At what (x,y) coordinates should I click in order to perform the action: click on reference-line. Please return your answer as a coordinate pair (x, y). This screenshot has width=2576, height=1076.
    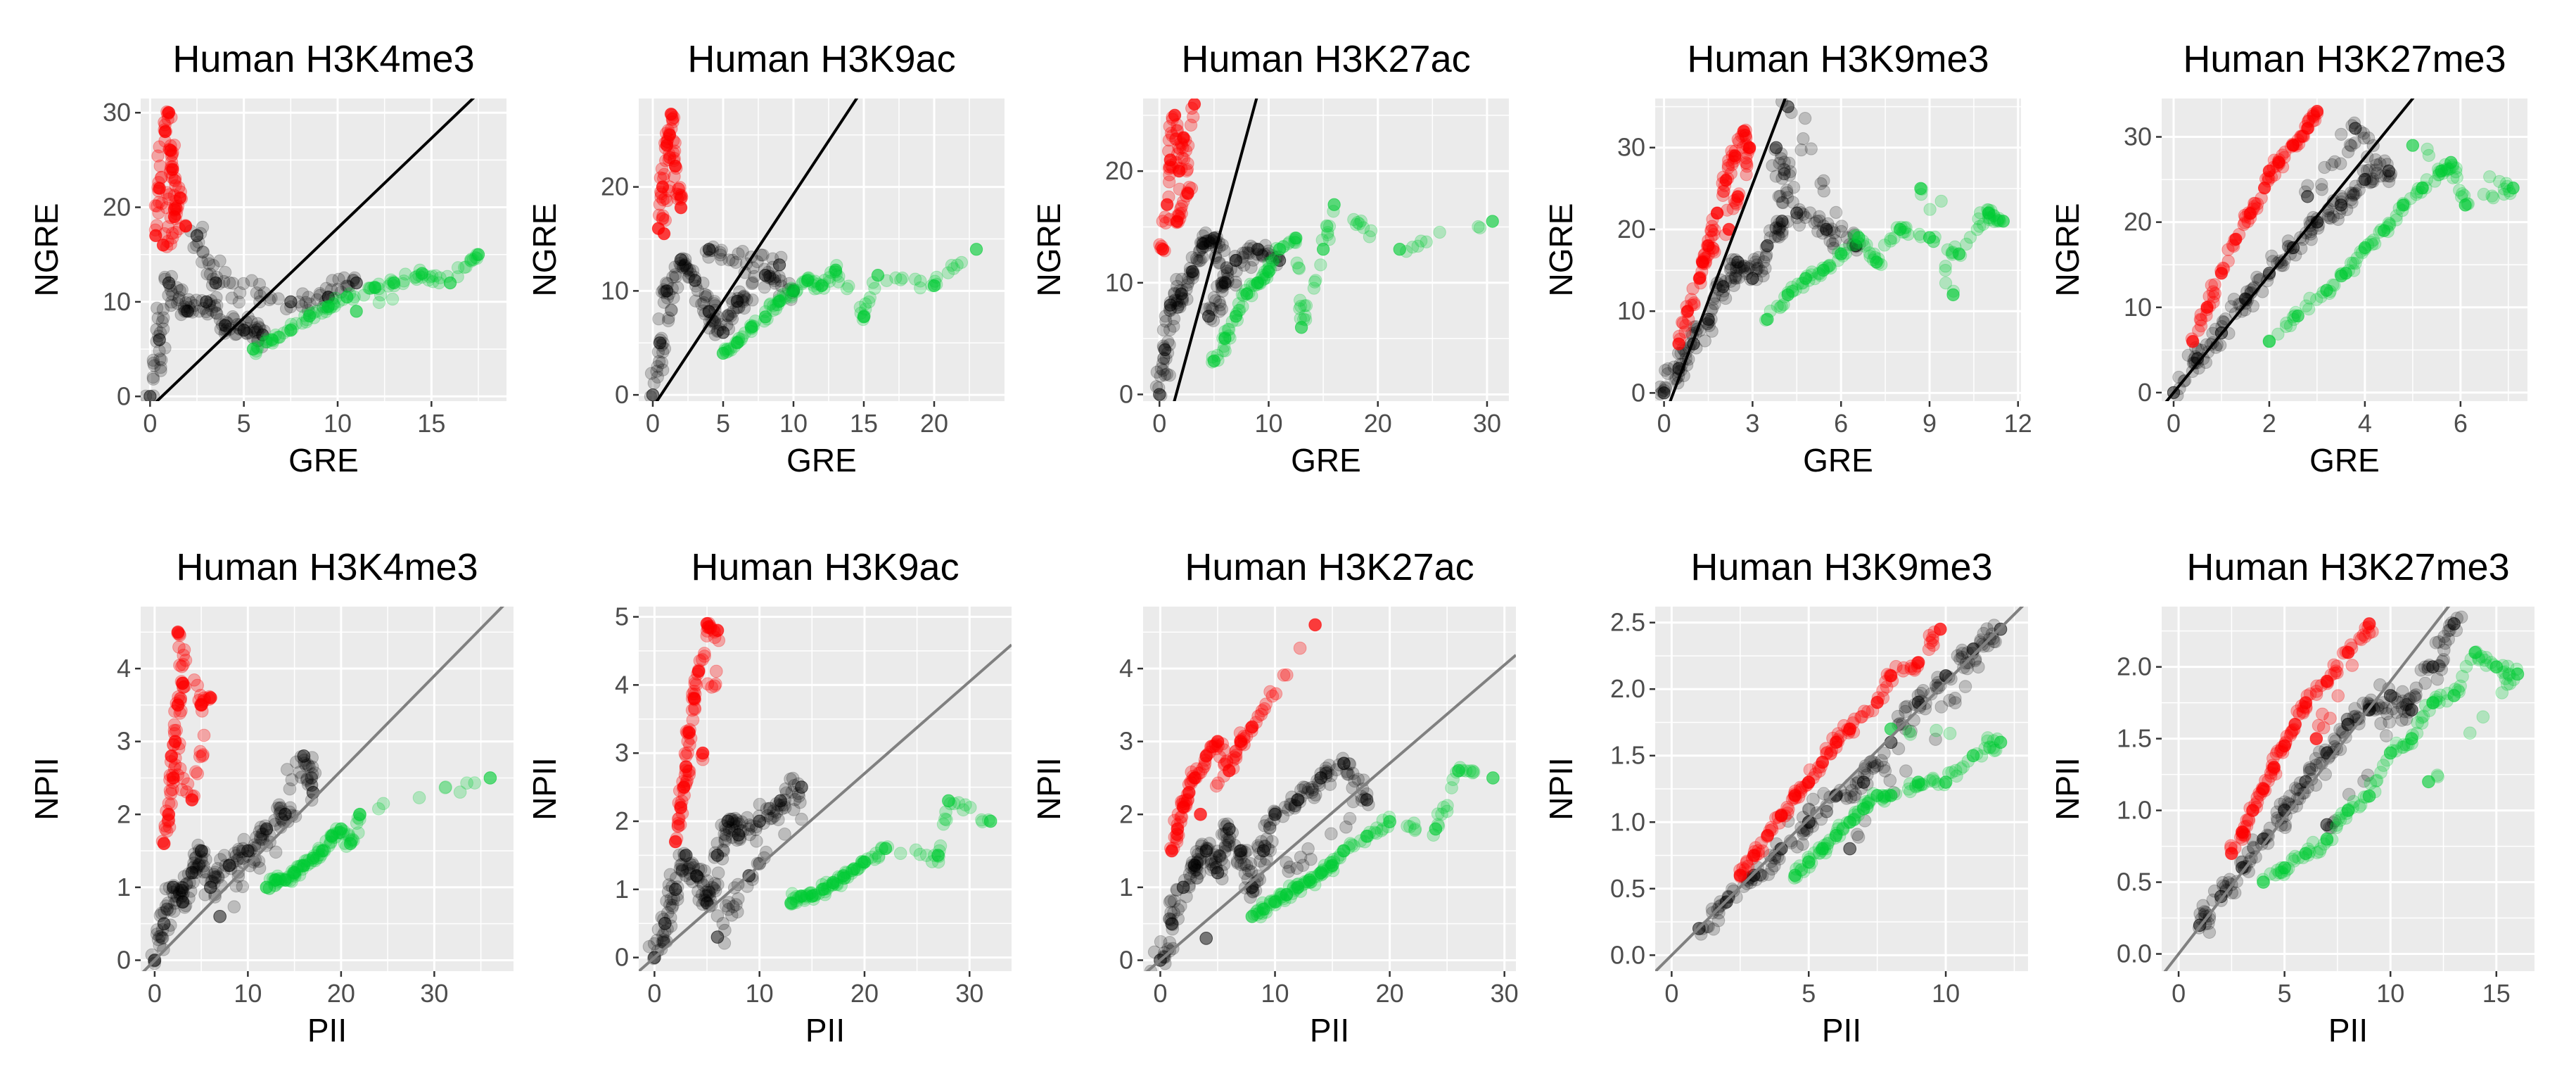
    Looking at the image, I should click on (323, 789).